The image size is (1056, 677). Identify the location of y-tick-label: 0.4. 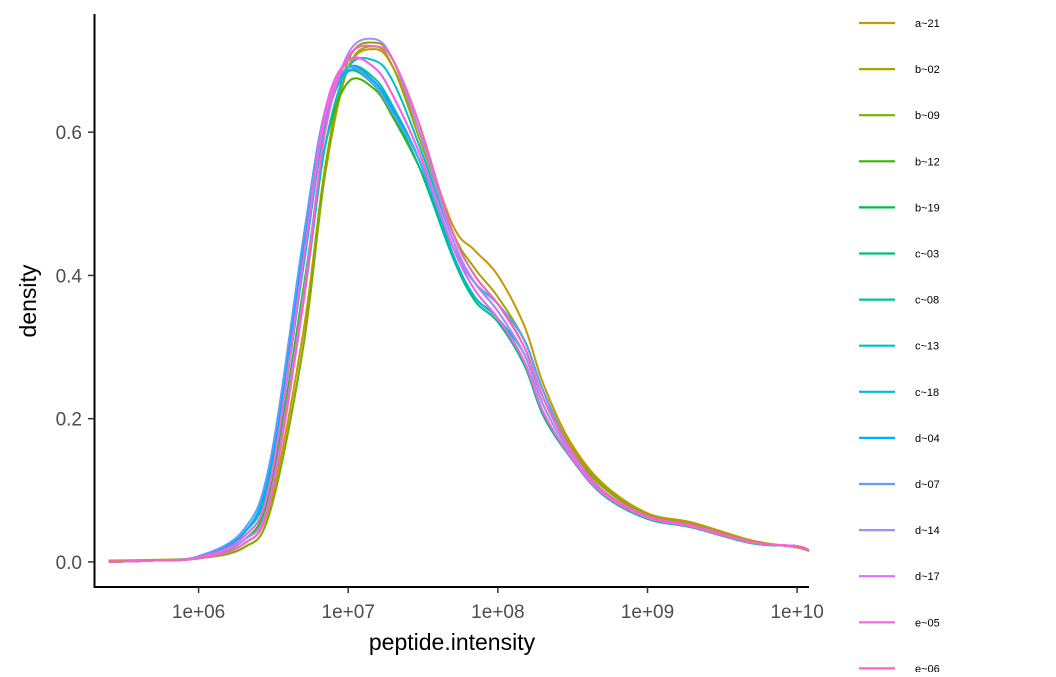
(69, 276).